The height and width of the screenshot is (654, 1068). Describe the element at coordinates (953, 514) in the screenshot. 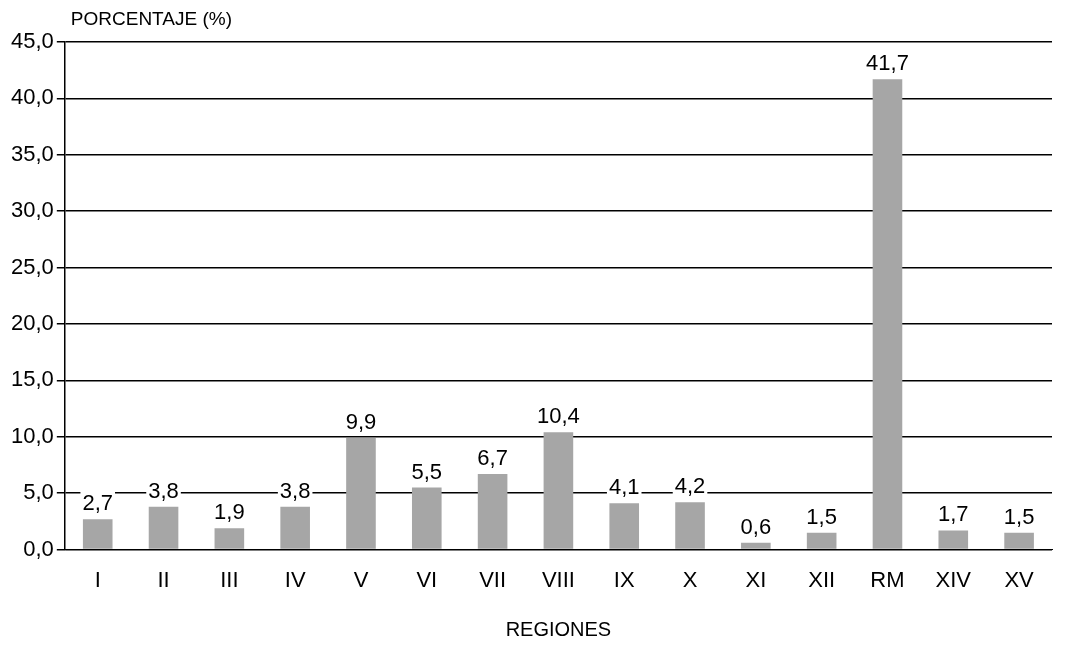

I see `data-label: 1,7` at that location.